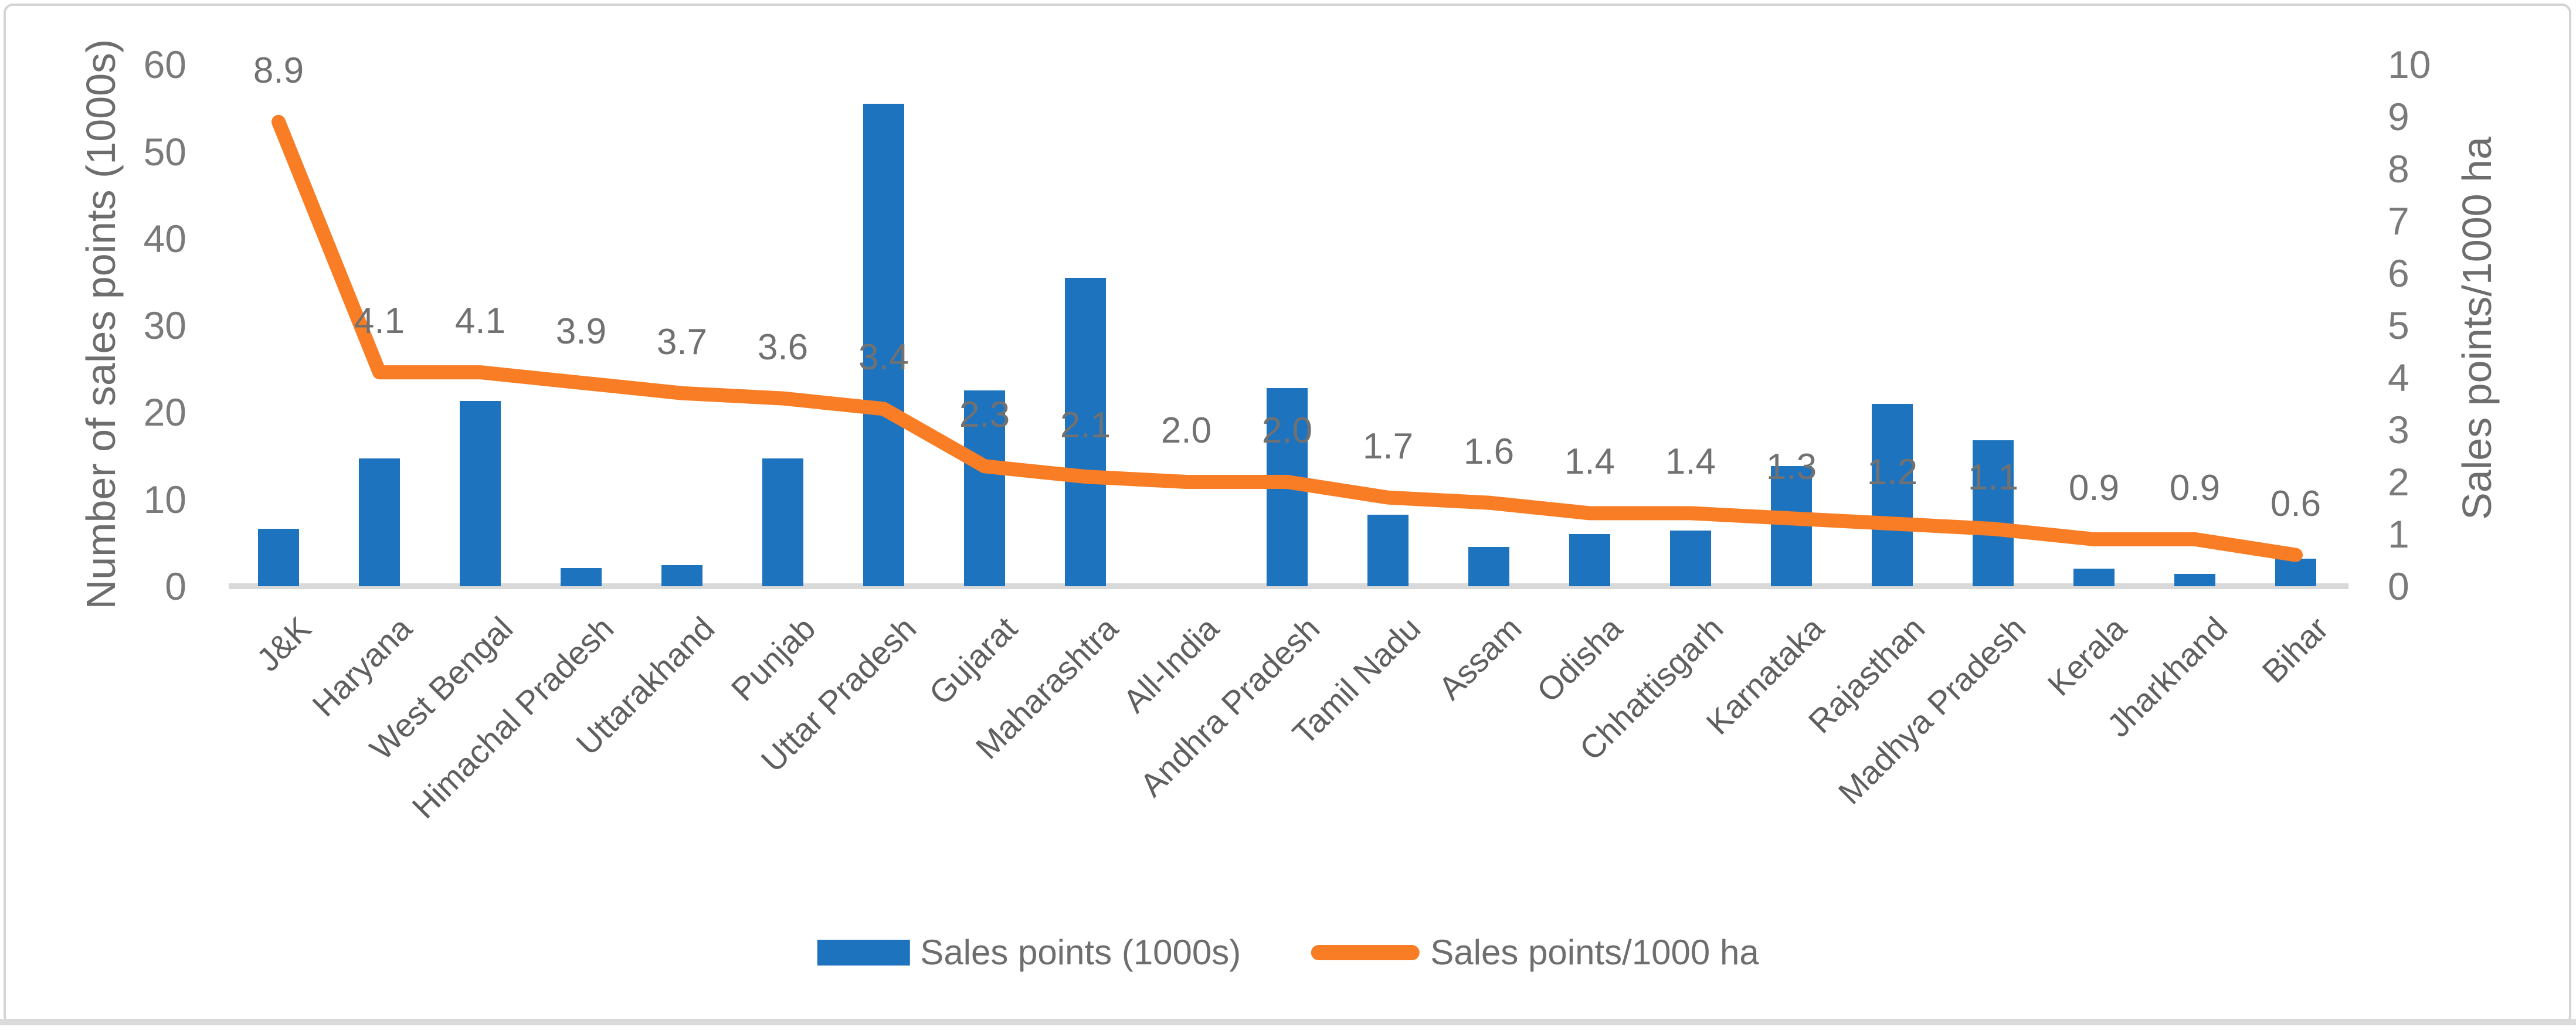  I want to click on right-axis-tick-4: 4, so click(2398, 377).